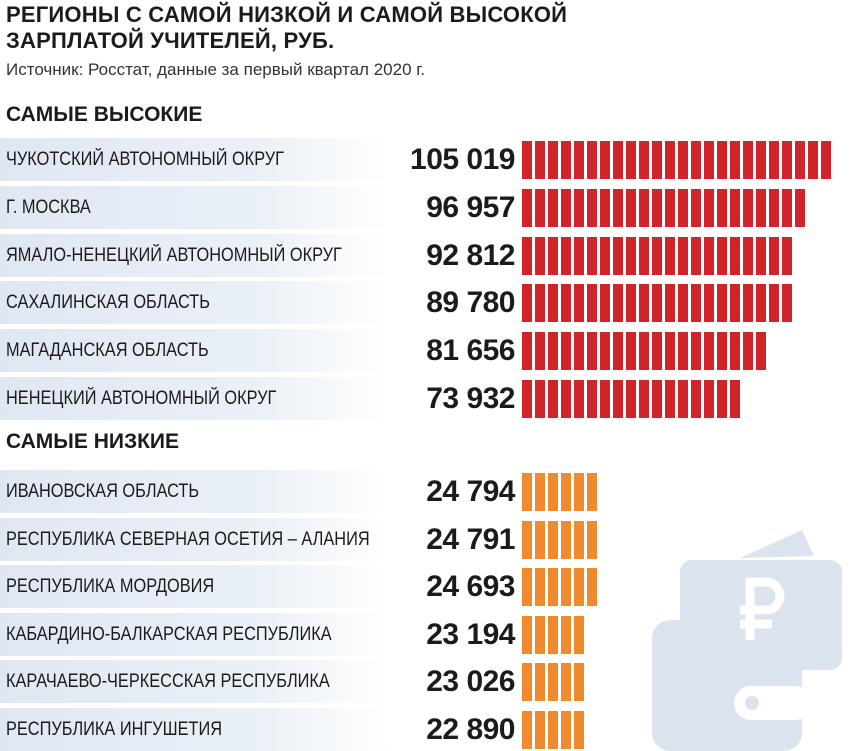 This screenshot has width=850, height=751. I want to click on salary-value-label: 96 957, so click(470, 207).